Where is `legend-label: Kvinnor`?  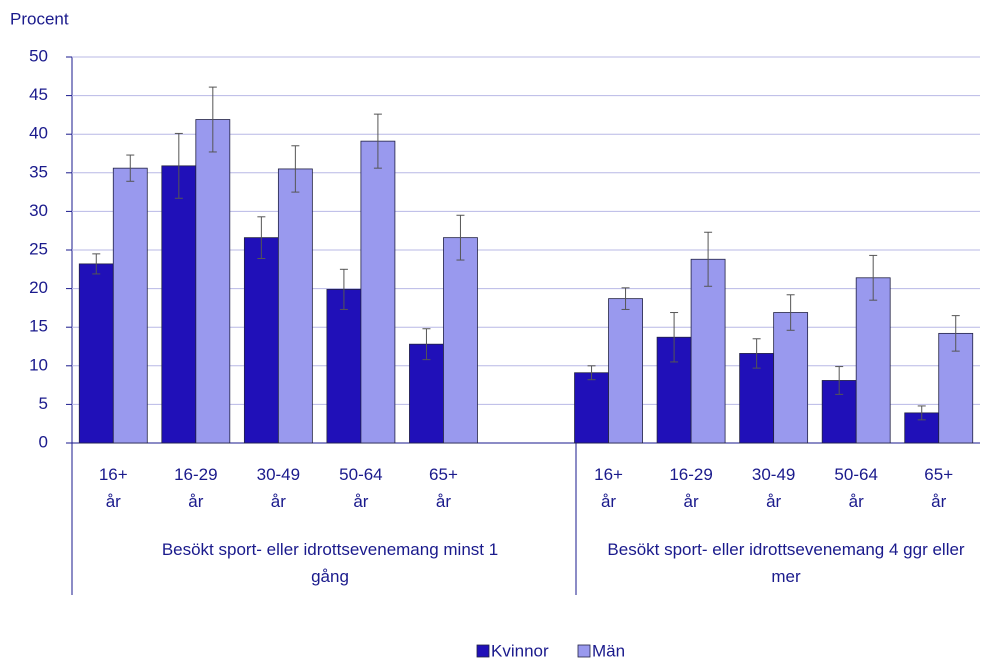
legend-label: Kvinnor is located at coordinates (520, 650).